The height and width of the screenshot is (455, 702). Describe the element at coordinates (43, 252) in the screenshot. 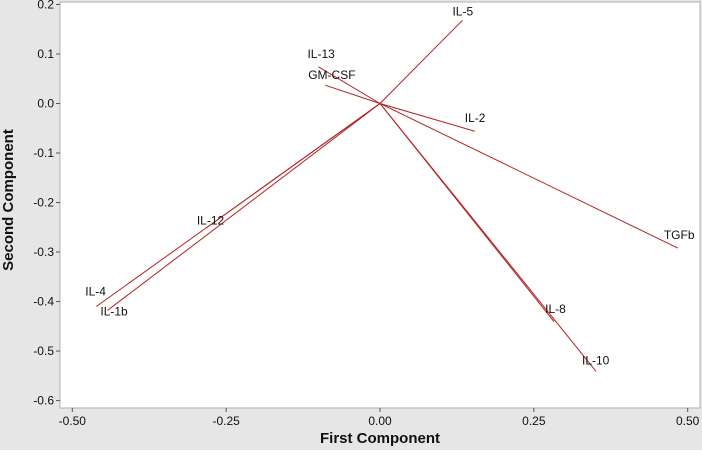

I see `y-tick-label: -0.3` at that location.